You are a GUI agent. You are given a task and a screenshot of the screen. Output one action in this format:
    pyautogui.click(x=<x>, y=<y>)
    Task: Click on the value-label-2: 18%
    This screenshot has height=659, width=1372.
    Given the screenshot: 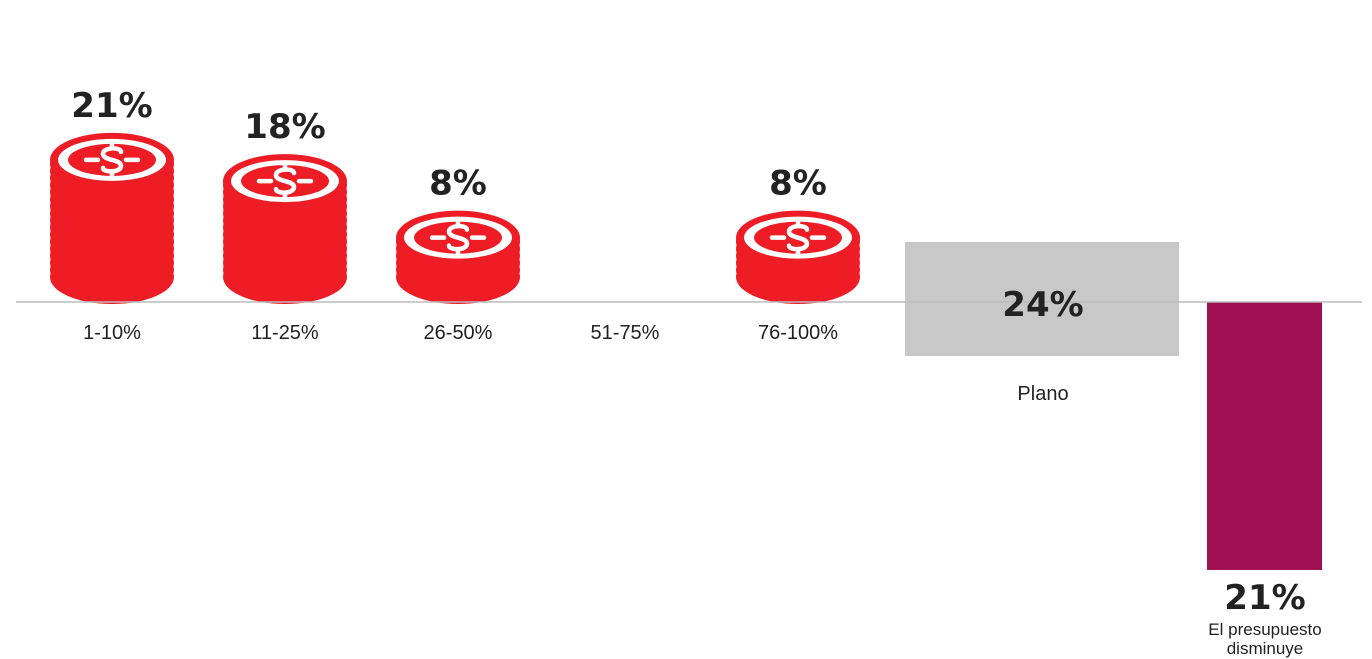 What is the action you would take?
    pyautogui.click(x=284, y=127)
    